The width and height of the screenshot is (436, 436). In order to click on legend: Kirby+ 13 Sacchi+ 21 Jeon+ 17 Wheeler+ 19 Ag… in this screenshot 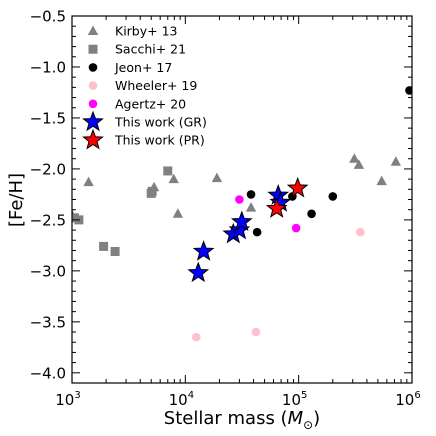, I will do `click(144, 87)`.